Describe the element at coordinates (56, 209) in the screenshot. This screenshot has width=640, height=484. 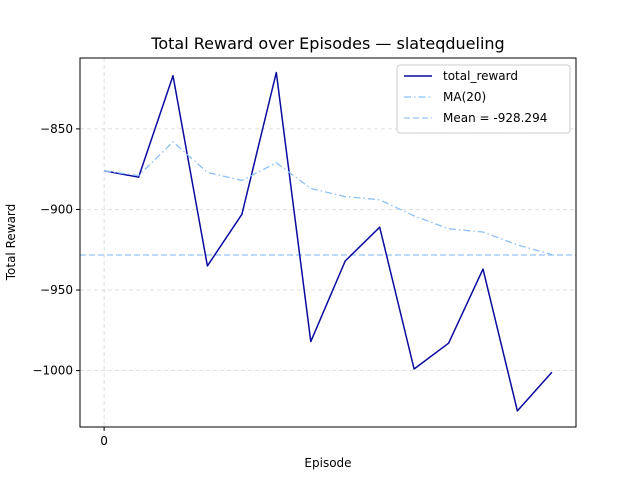
I see `y-tick-label: −900` at that location.